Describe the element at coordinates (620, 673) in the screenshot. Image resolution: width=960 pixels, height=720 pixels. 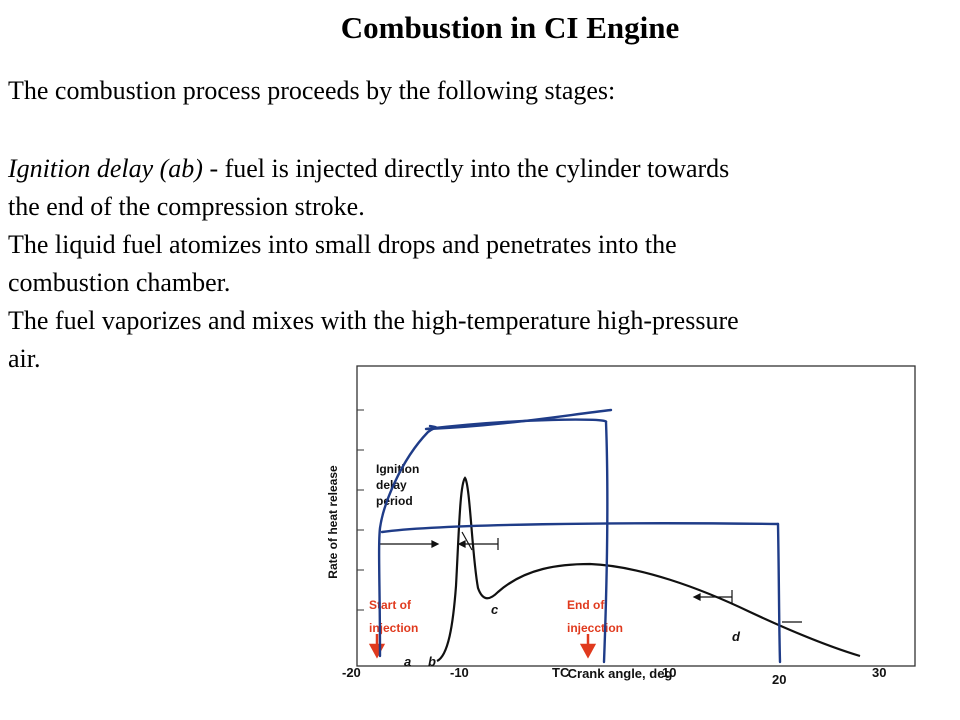
I see `x-axis-label: Crank angle, deg` at that location.